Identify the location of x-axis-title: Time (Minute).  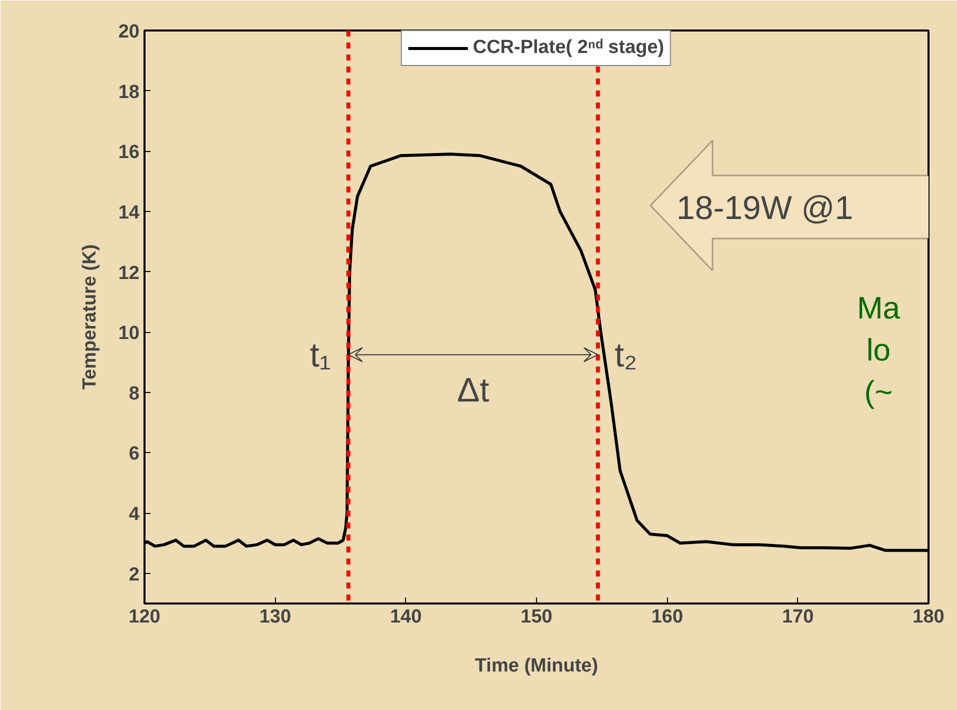
(536, 666).